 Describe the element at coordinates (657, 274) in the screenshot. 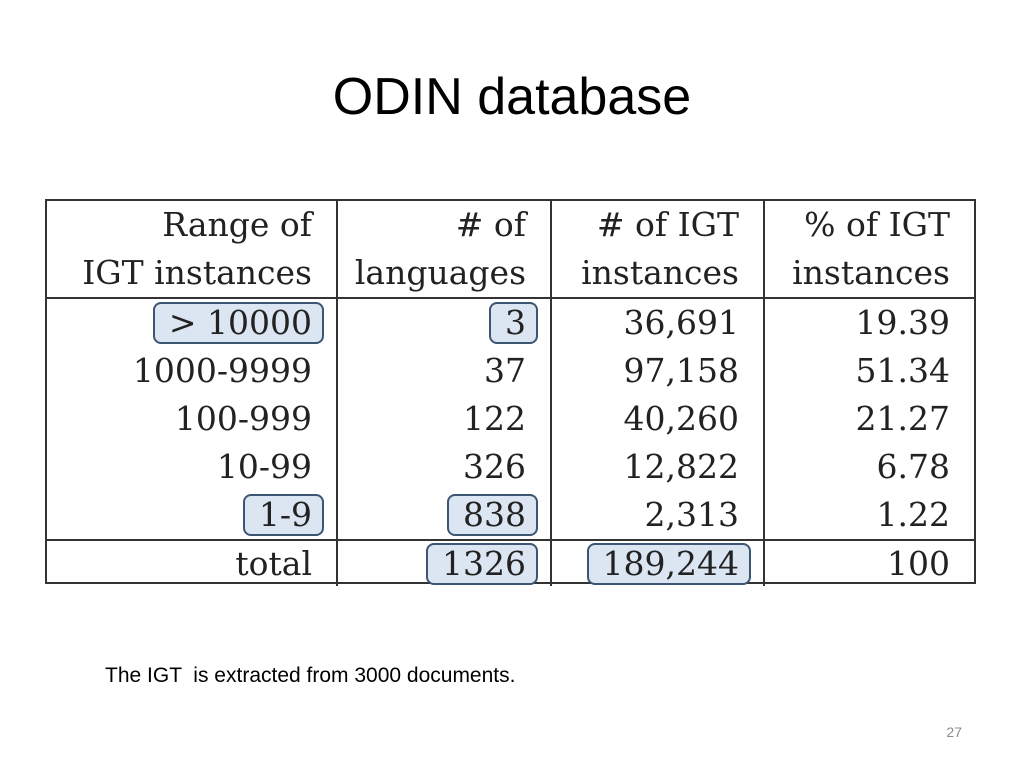

I see `header-igt-count-line2: instances` at that location.